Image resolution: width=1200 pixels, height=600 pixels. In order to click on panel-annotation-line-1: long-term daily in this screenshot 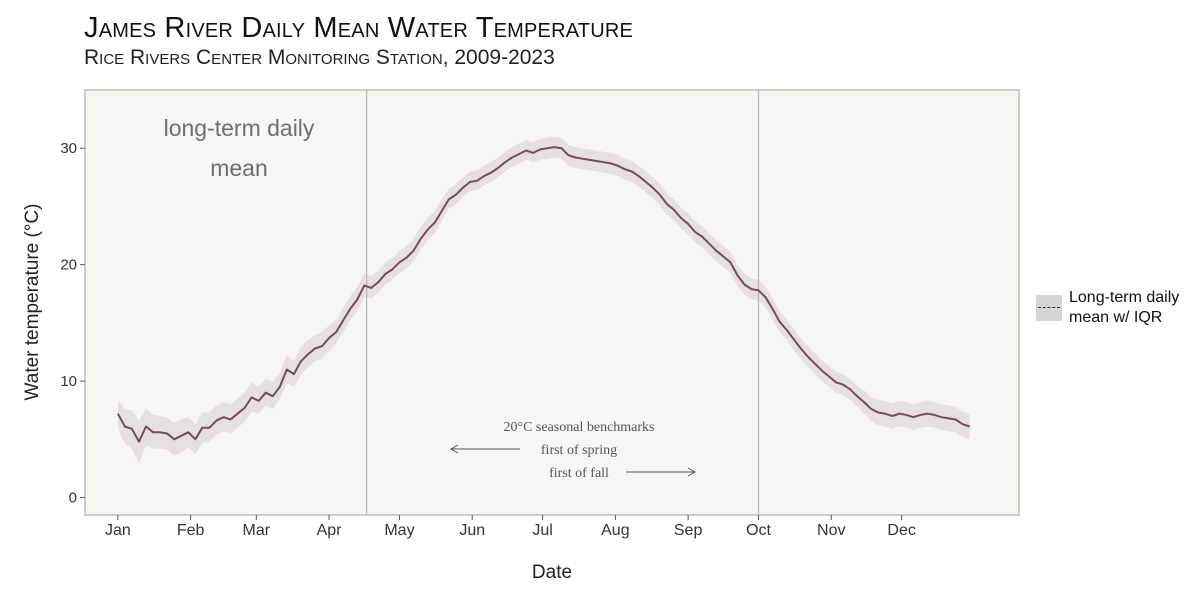, I will do `click(239, 128)`.